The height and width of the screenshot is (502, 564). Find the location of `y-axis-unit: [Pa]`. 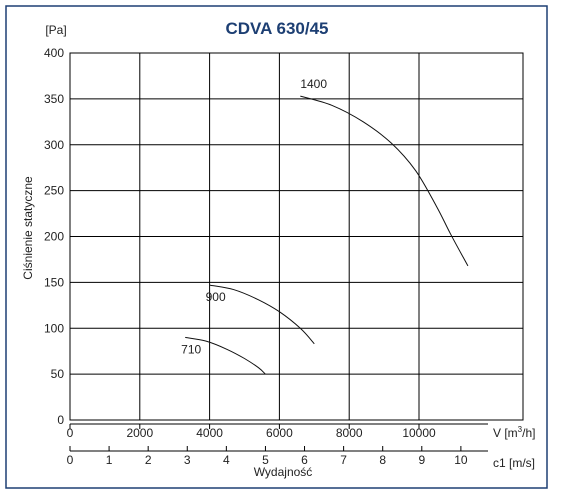

y-axis-unit: [Pa] is located at coordinates (55, 30).